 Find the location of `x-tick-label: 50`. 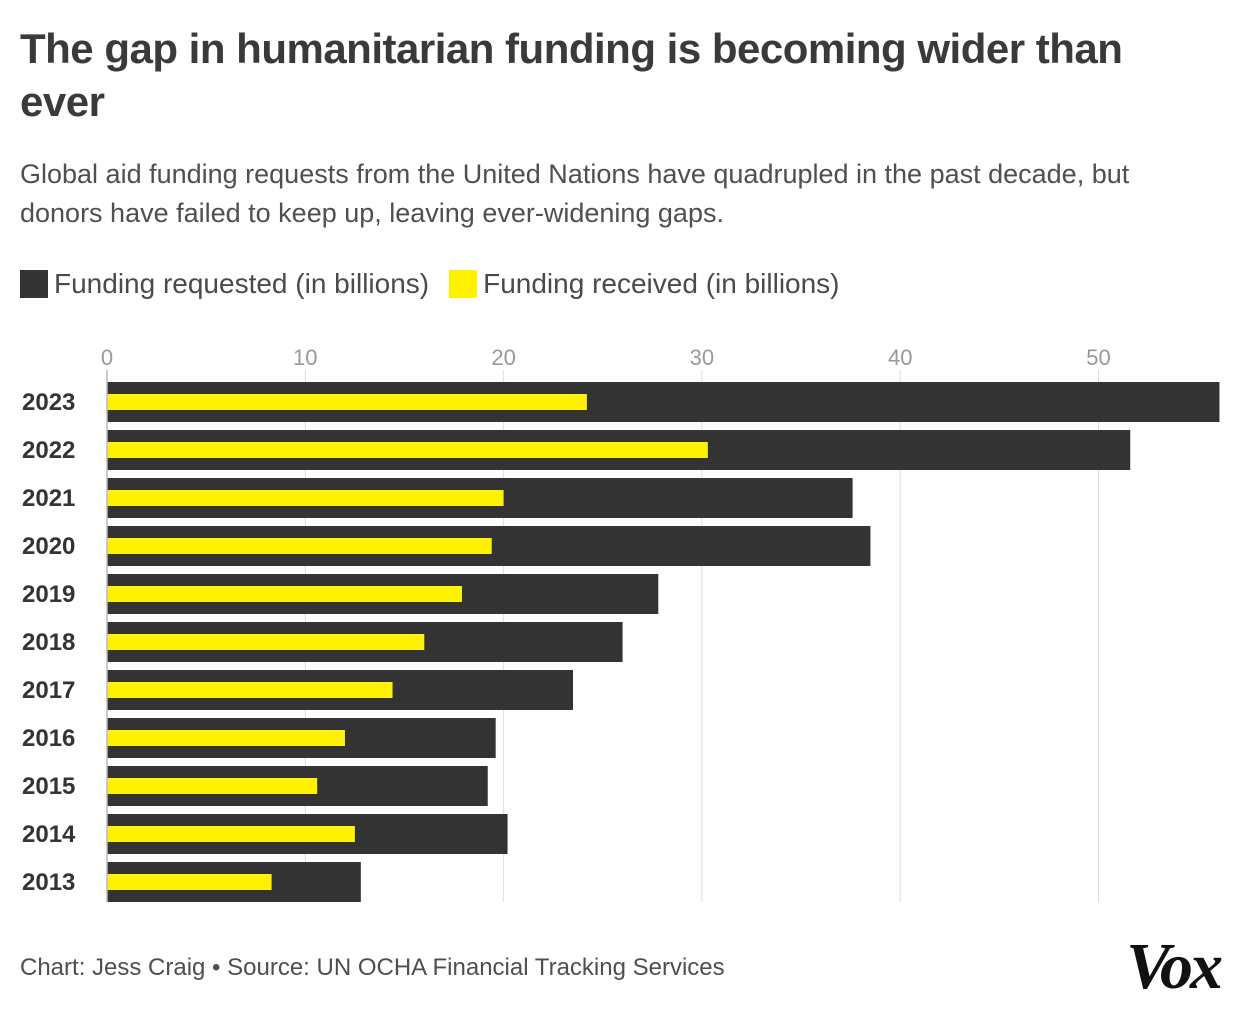

x-tick-label: 50 is located at coordinates (1098, 357).